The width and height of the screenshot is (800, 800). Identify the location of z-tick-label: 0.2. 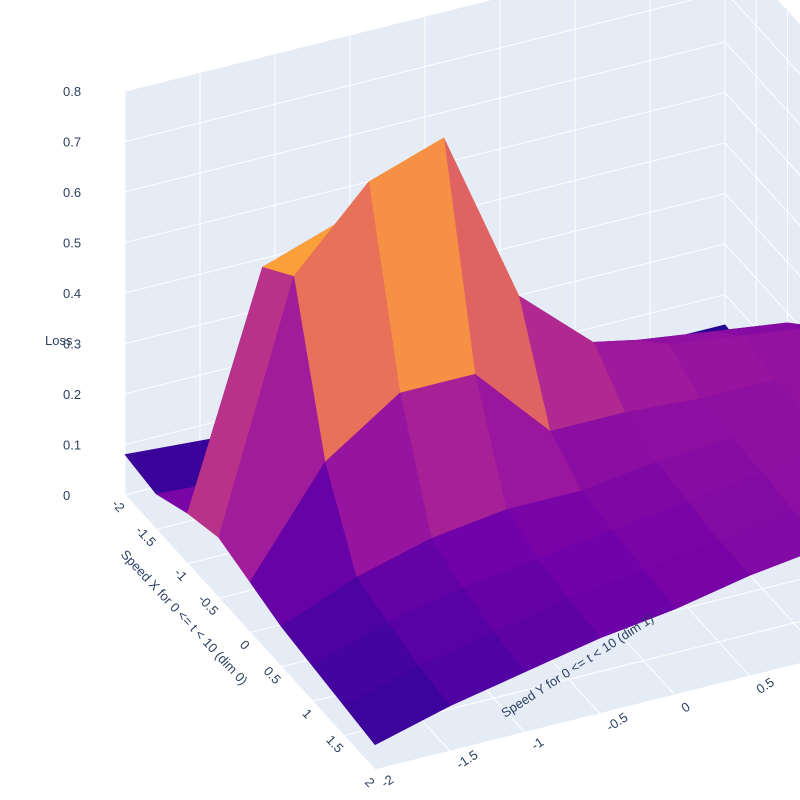
(72, 394).